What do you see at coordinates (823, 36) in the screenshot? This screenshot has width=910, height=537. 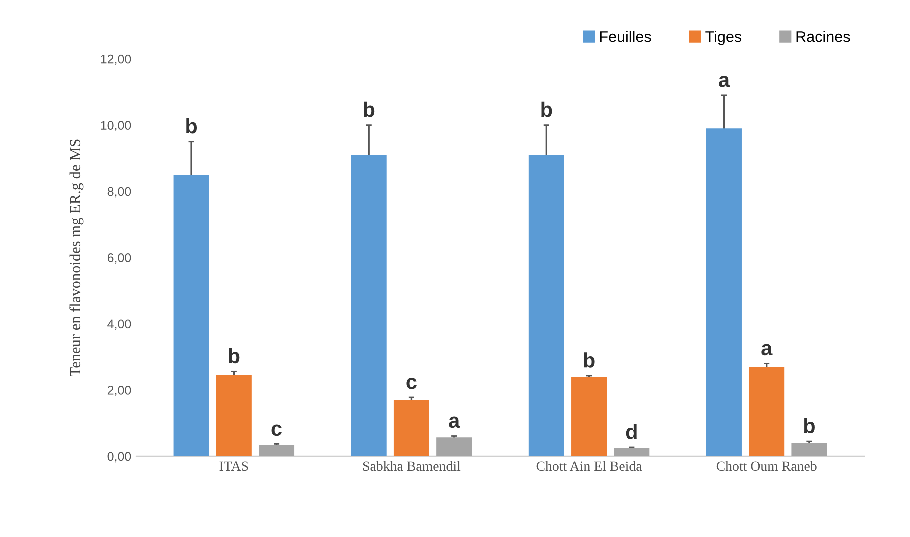 I see `legend-label: Racines` at bounding box center [823, 36].